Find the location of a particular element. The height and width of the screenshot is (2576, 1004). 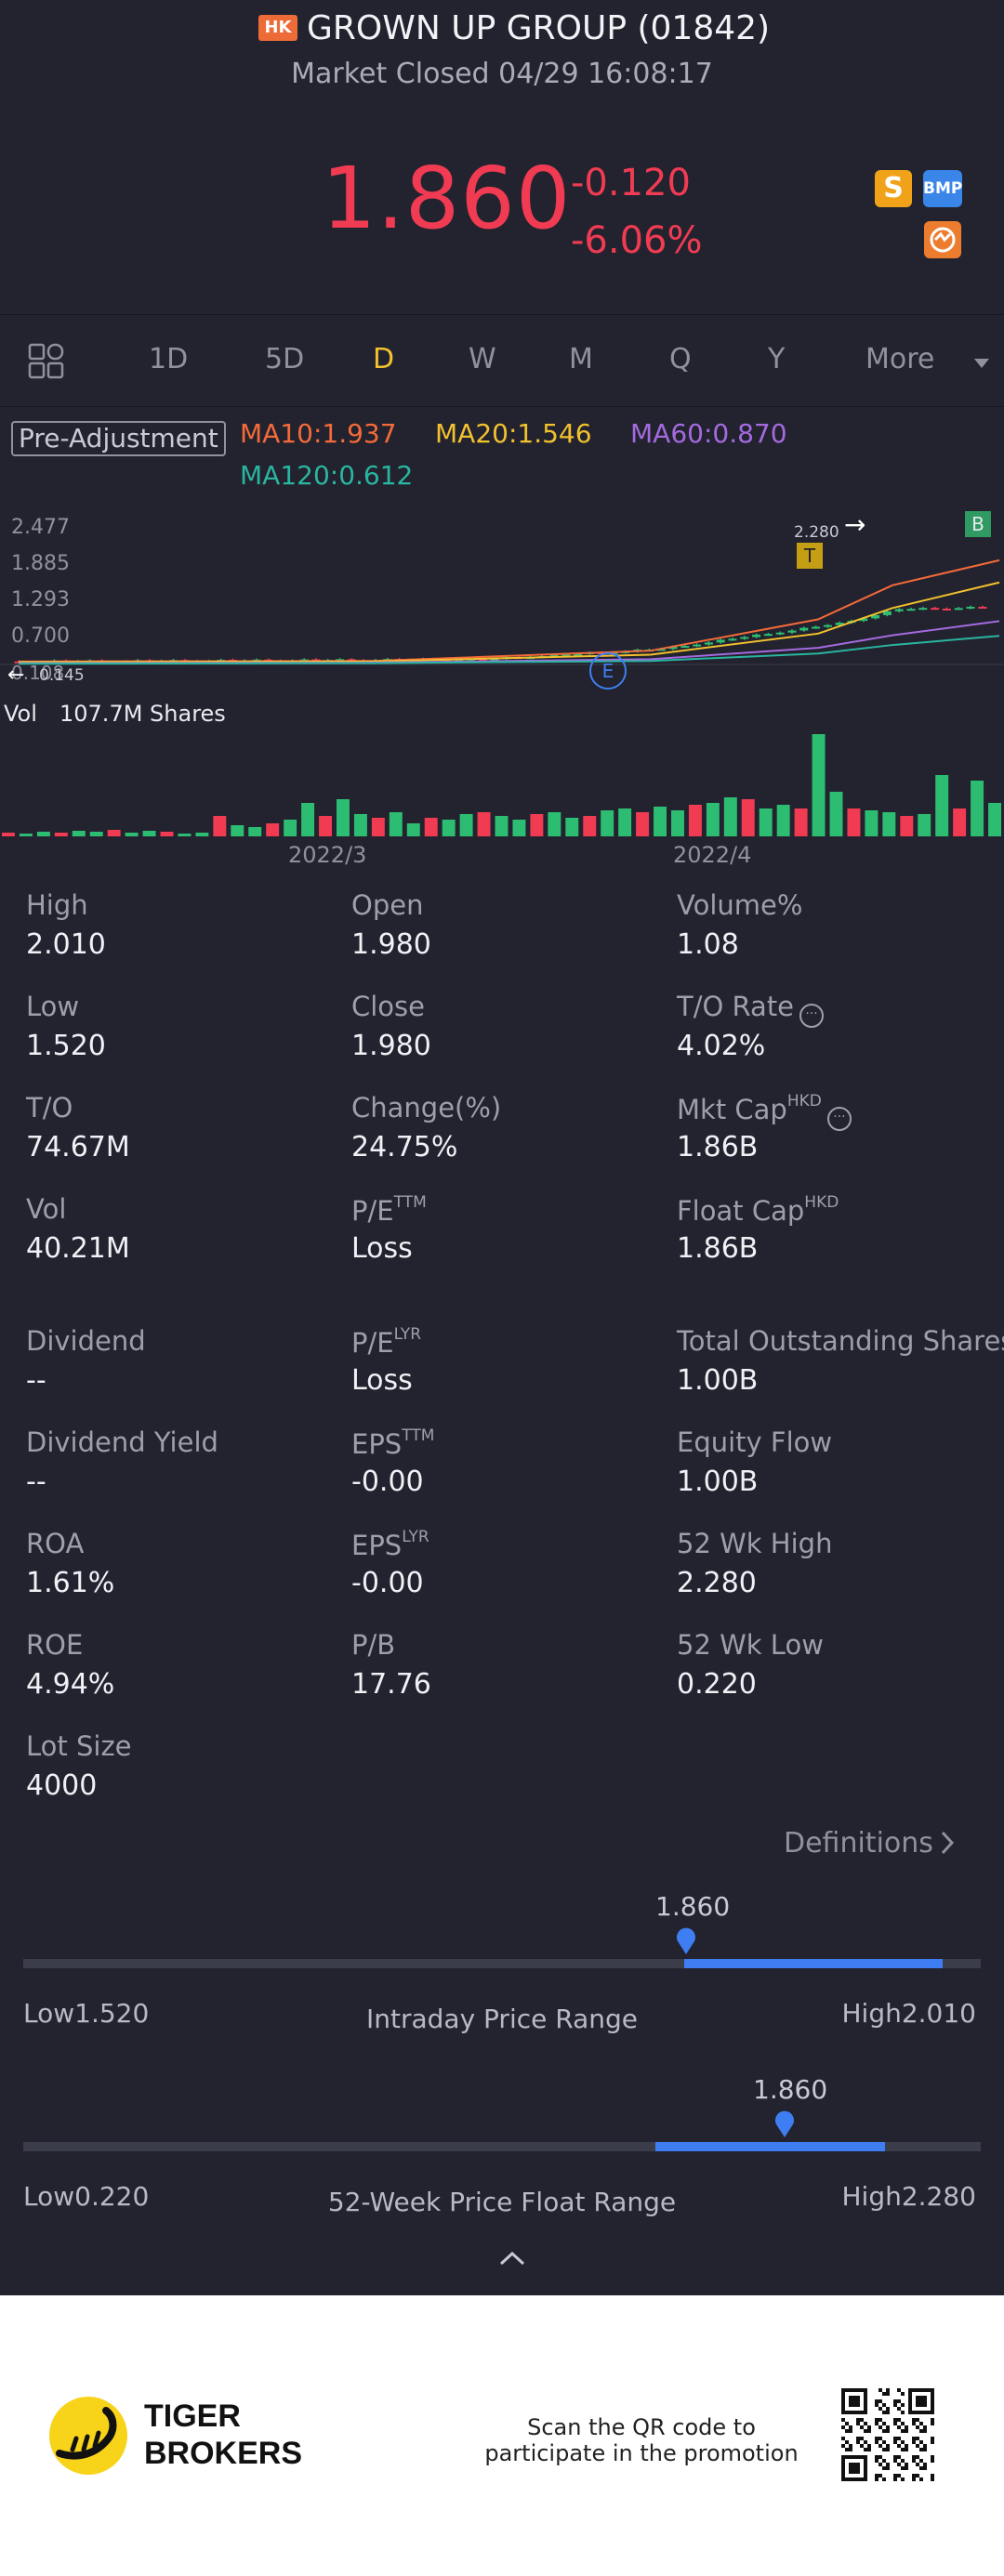

market-badge: HK is located at coordinates (277, 28).